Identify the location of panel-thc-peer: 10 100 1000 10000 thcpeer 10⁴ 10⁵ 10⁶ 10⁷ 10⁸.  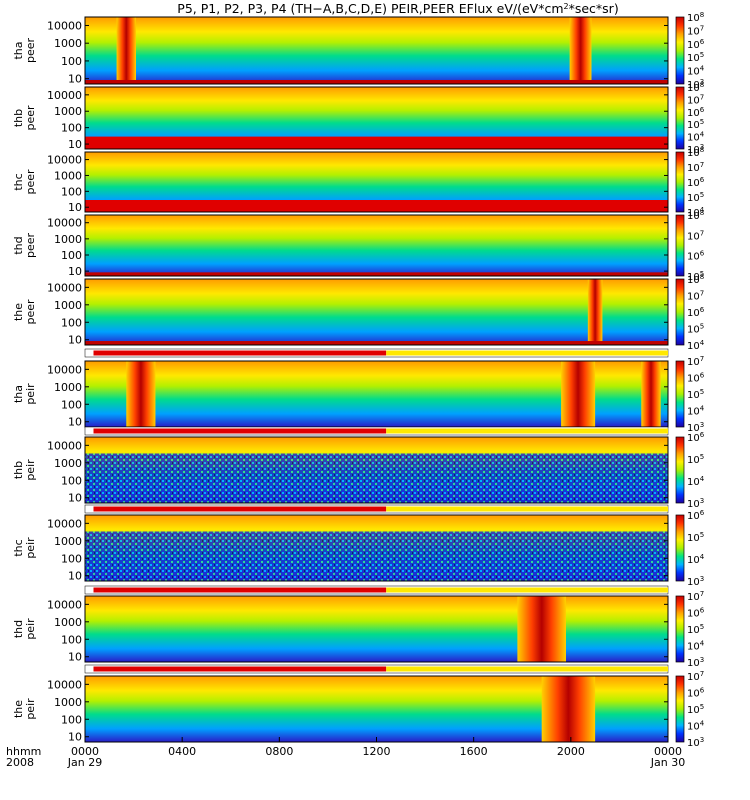
(358, 182).